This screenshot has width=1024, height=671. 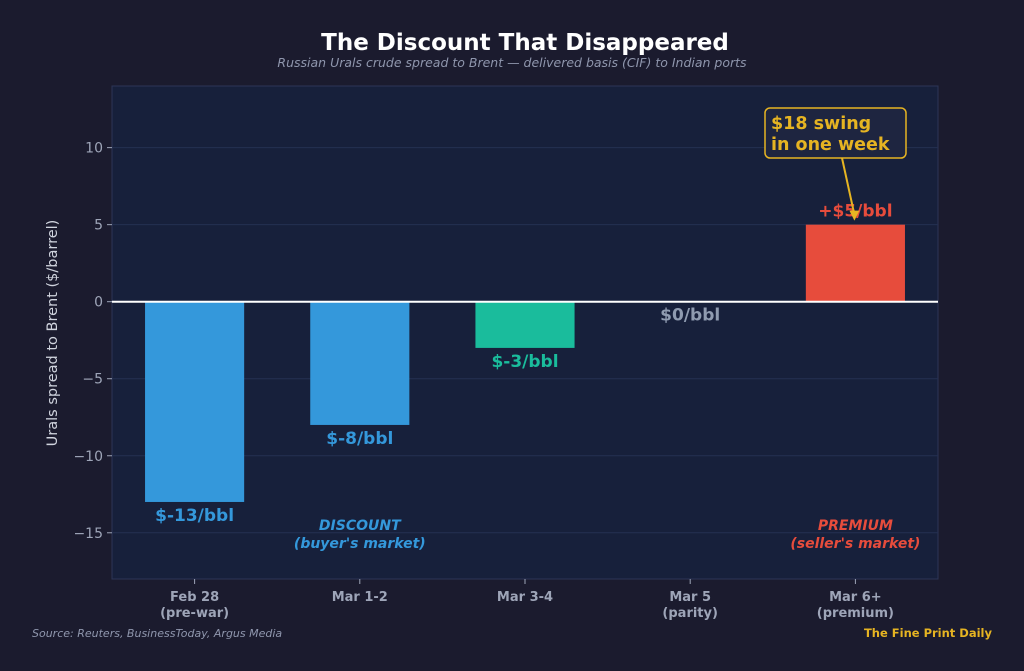 What do you see at coordinates (525, 43) in the screenshot?
I see `chart-title: The Discount That Disappeared` at bounding box center [525, 43].